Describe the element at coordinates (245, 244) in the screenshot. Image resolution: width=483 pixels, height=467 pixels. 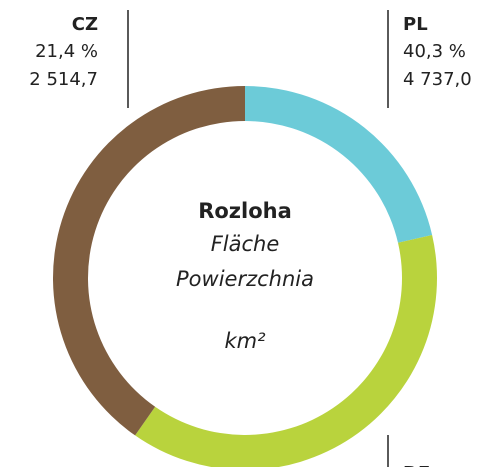
I see `subtitle: Fläche` at that location.